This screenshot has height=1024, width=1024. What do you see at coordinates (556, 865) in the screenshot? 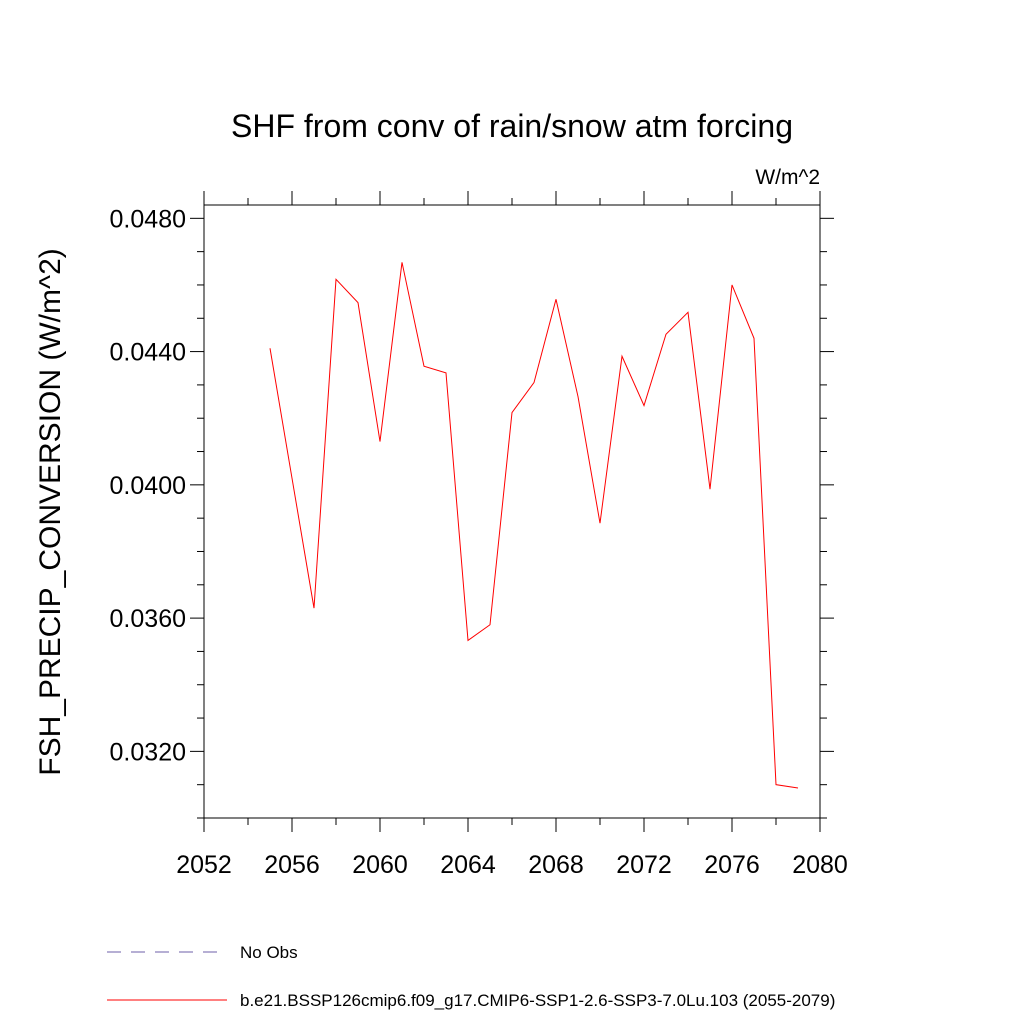
I see `x-tick-label: 2068` at bounding box center [556, 865].